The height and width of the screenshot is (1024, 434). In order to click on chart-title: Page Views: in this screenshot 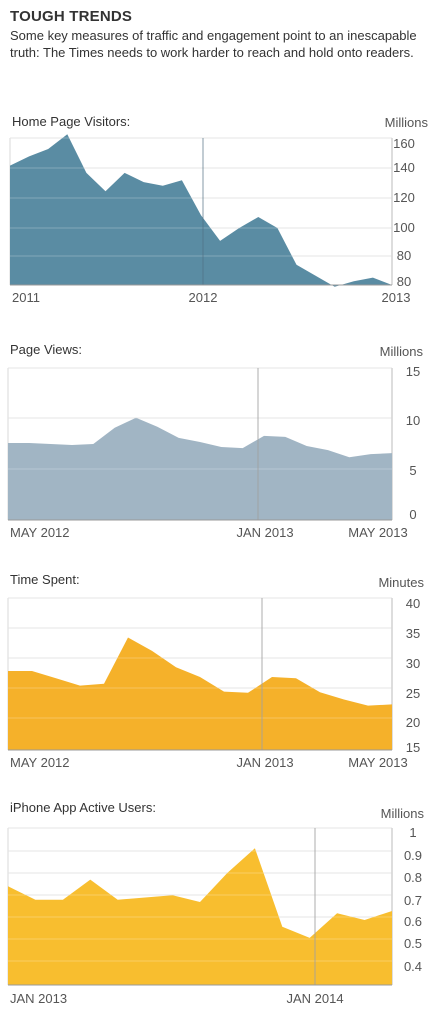, I will do `click(46, 349)`.